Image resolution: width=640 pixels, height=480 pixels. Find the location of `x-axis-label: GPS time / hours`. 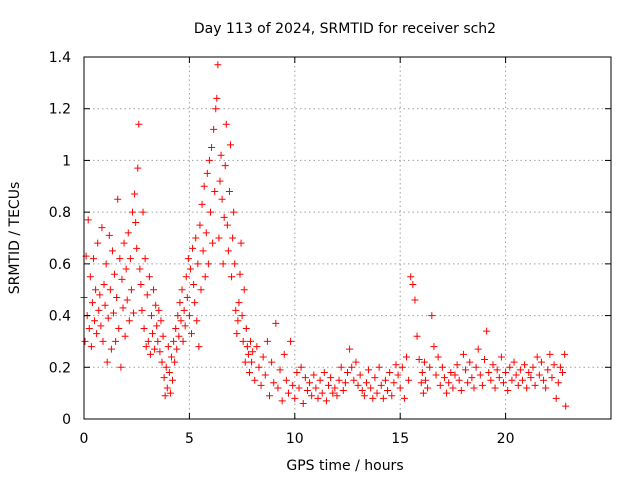

x-axis-label: GPS time / hours is located at coordinates (344, 466).